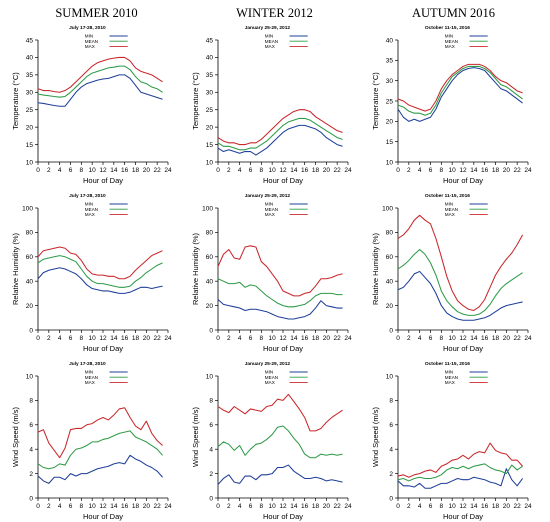 This screenshot has height=522, width=550. Describe the element at coordinates (30, 257) in the screenshot. I see `y-tick-label: 60` at that location.